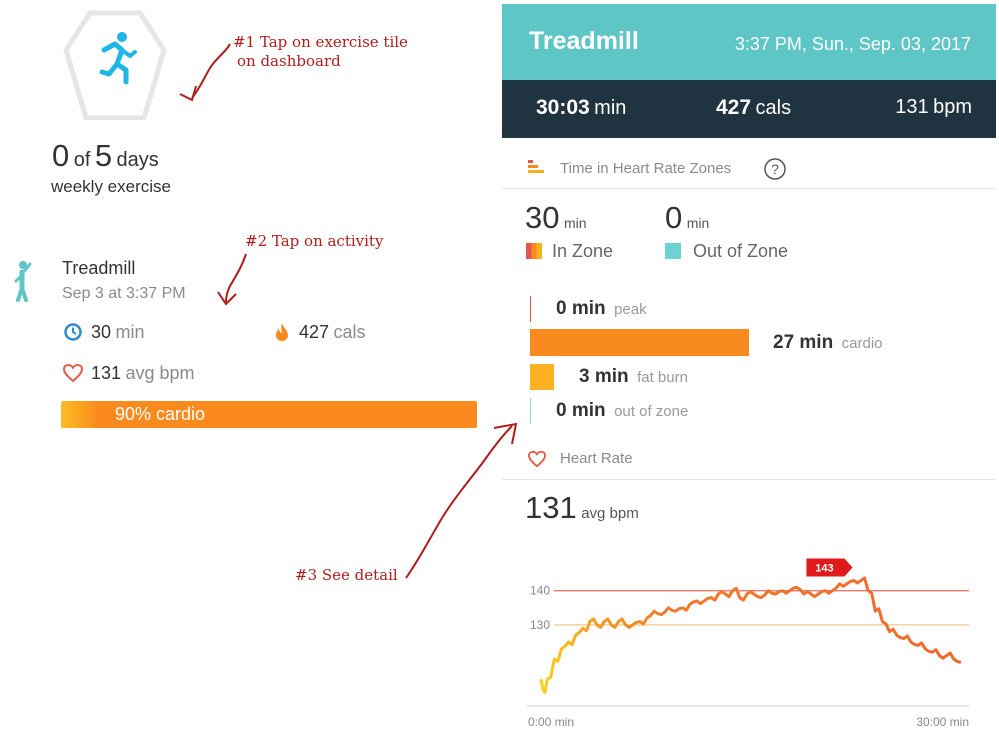  I want to click on exercise-subtitle: weekly exercise, so click(111, 186).